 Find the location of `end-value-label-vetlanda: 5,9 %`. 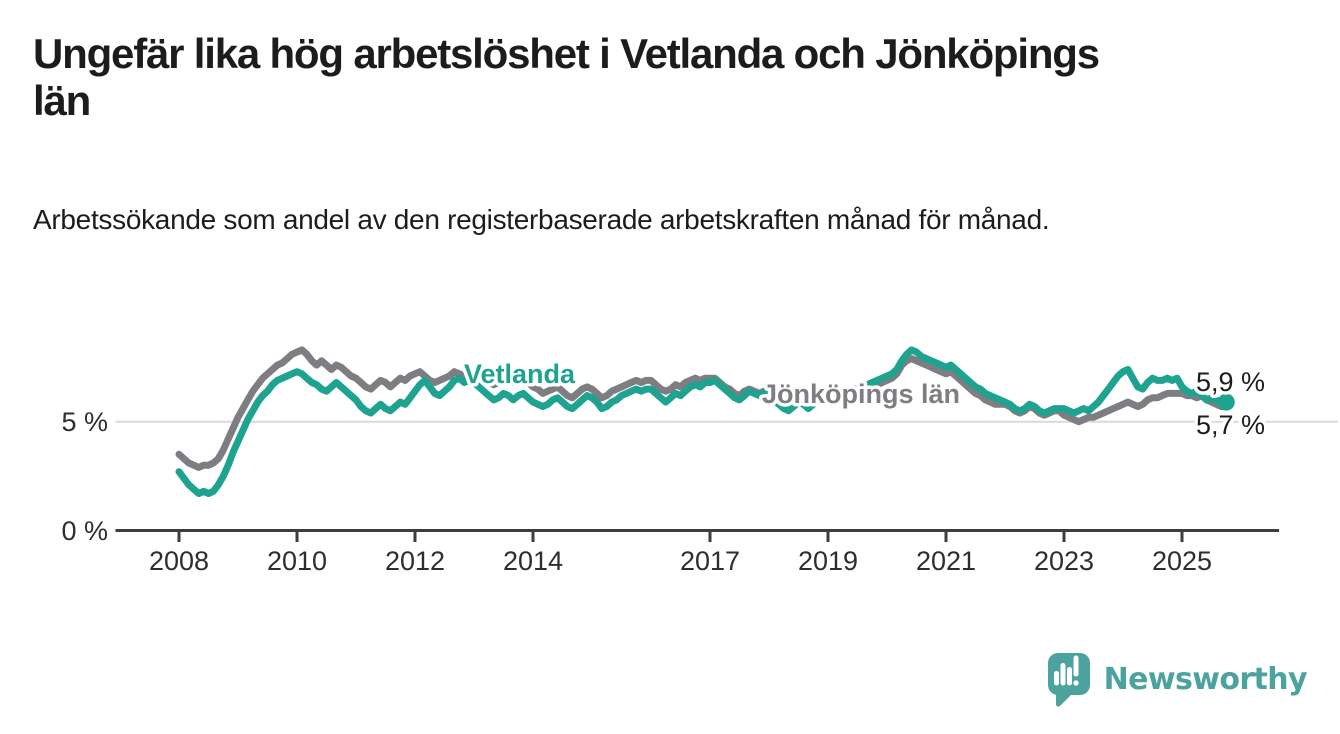

end-value-label-vetlanda: 5,9 % is located at coordinates (1230, 382).